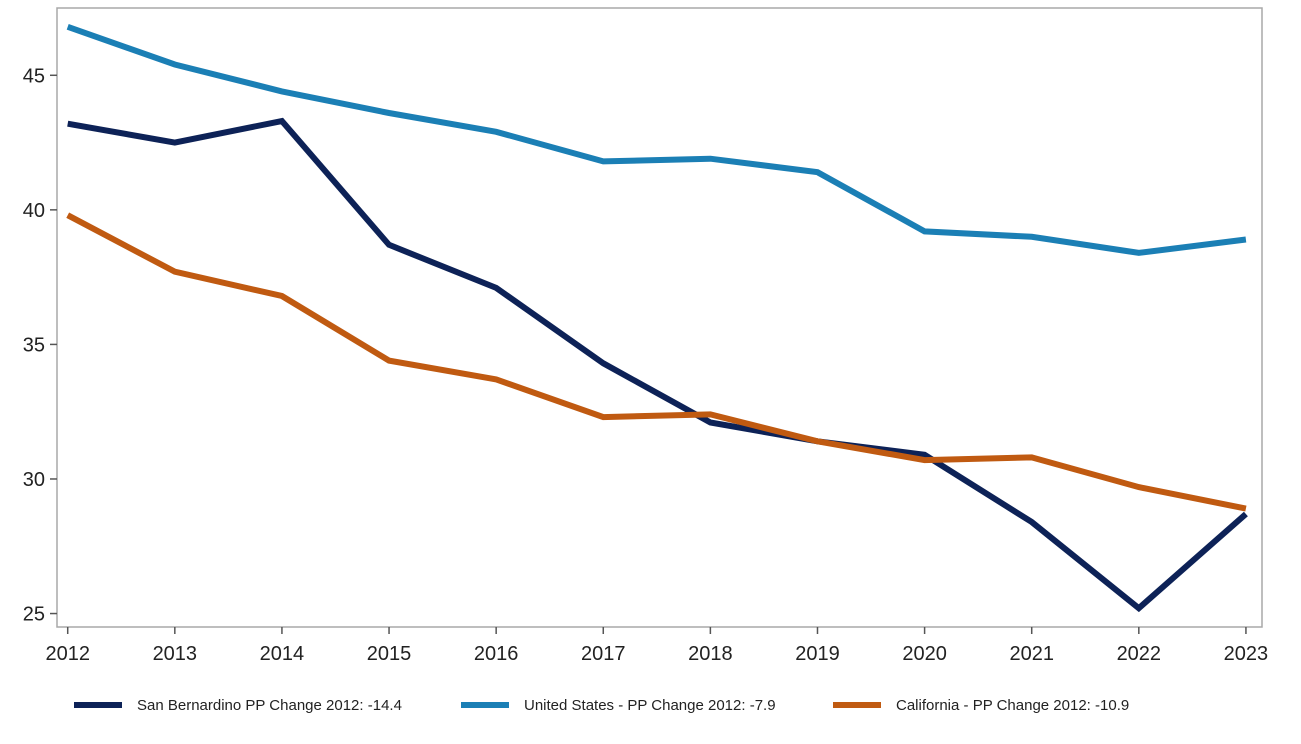  I want to click on x-tick-label: 2015, so click(389, 654).